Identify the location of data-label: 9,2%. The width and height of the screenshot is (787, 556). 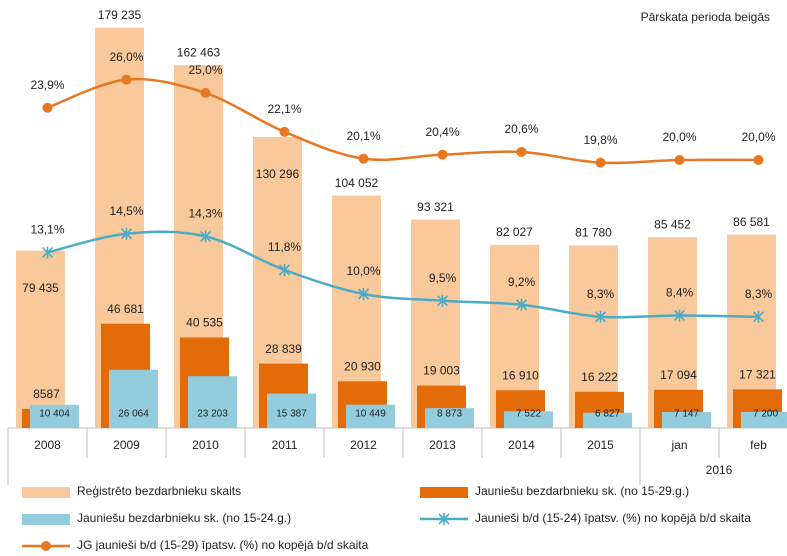
(522, 282).